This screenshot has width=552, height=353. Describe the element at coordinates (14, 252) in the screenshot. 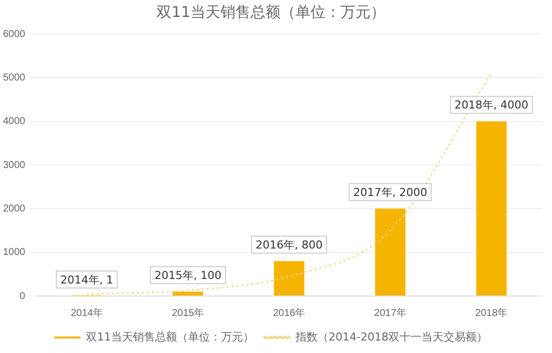

I see `y-tick-label: 1000` at that location.